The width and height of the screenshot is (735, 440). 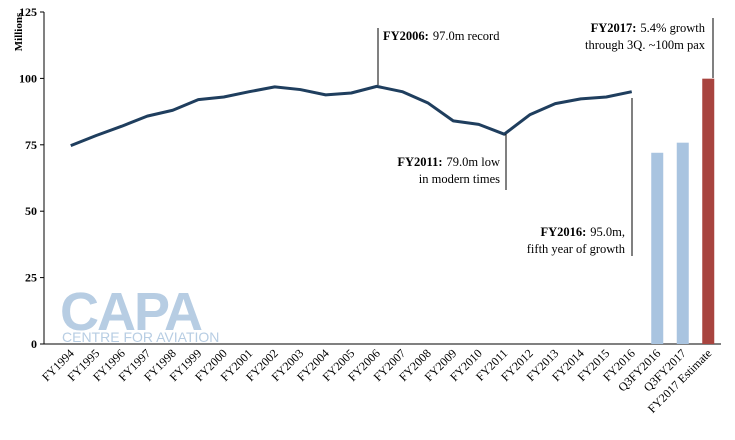 What do you see at coordinates (19, 31) in the screenshot?
I see `y-axis-label: Millions` at bounding box center [19, 31].